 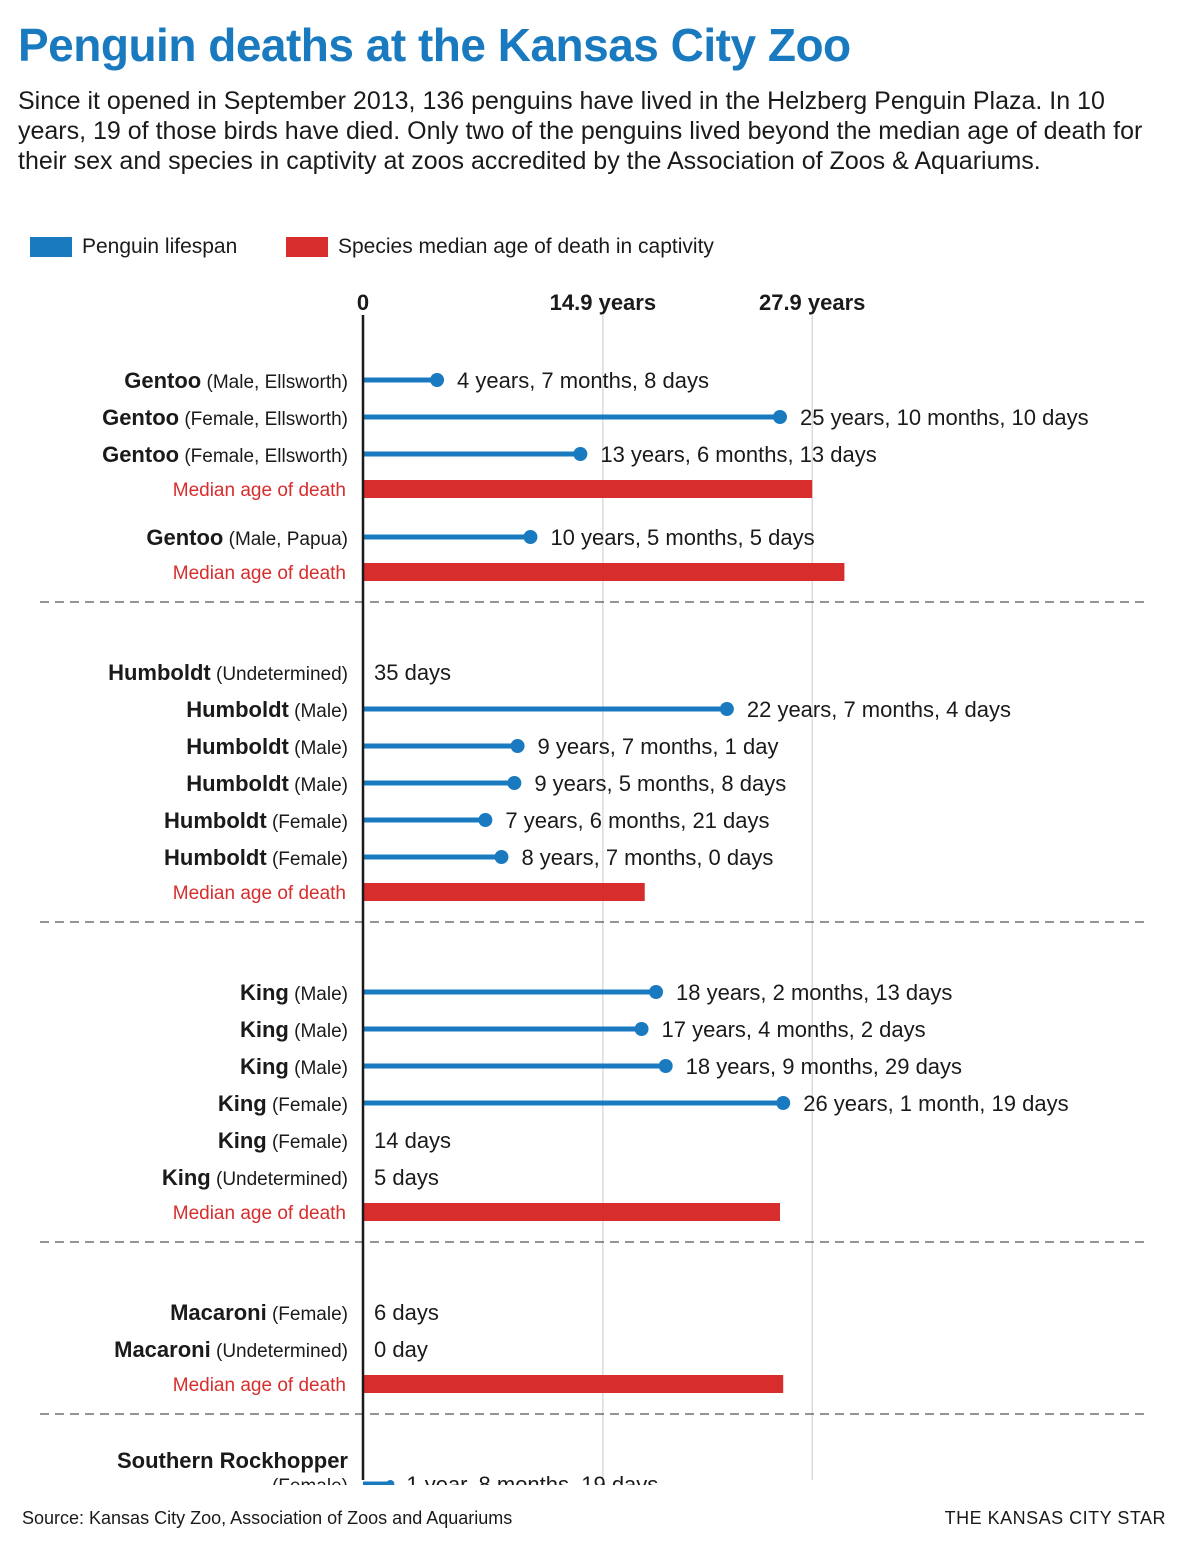 I want to click on legend-swatch-lifespan, so click(x=51, y=247).